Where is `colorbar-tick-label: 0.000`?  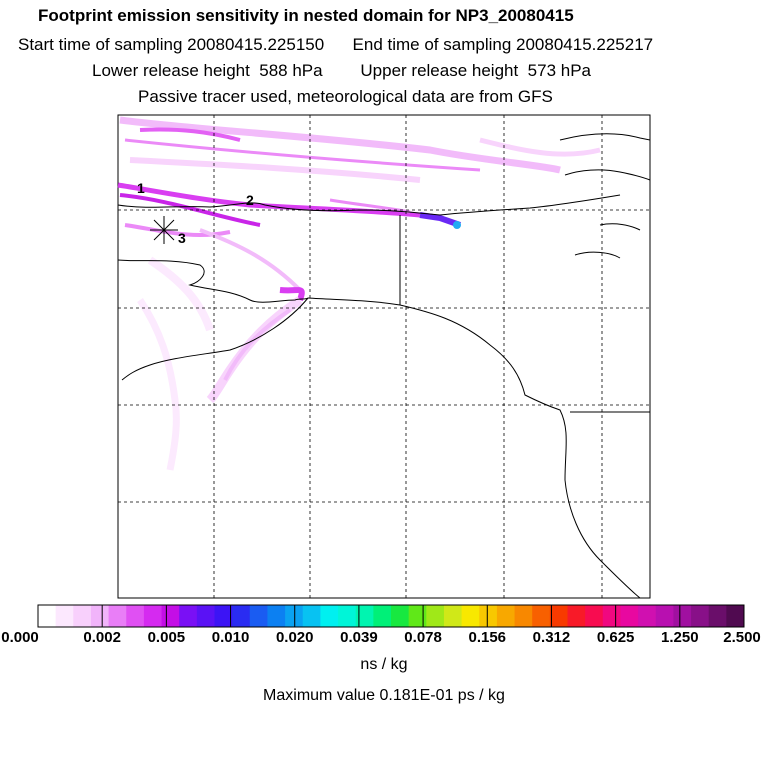
colorbar-tick-label: 0.000 is located at coordinates (20, 637).